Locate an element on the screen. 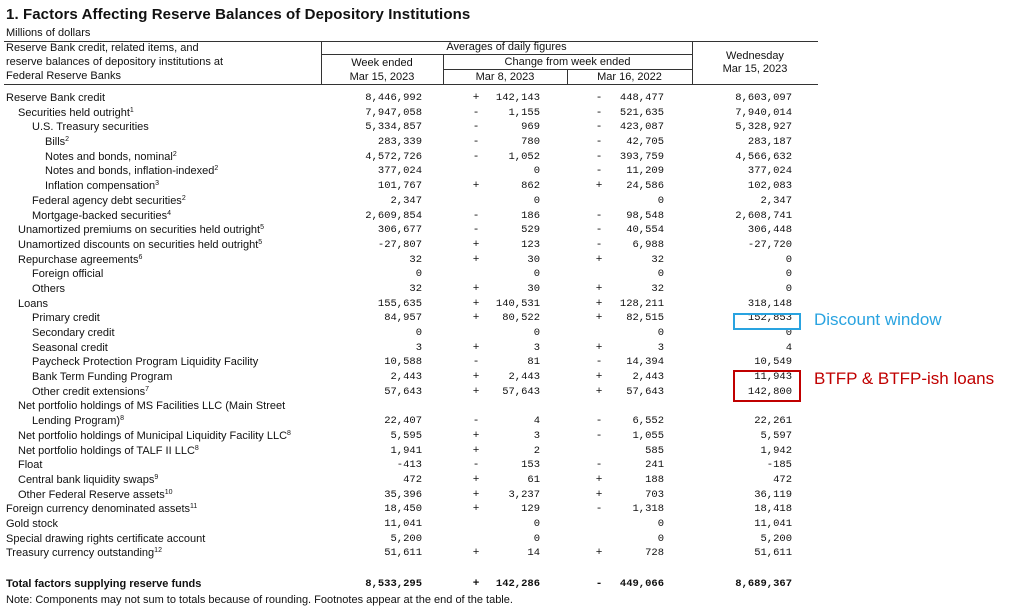 This screenshot has height=606, width=1024. change-mar8: 80,522 is located at coordinates (521, 318).